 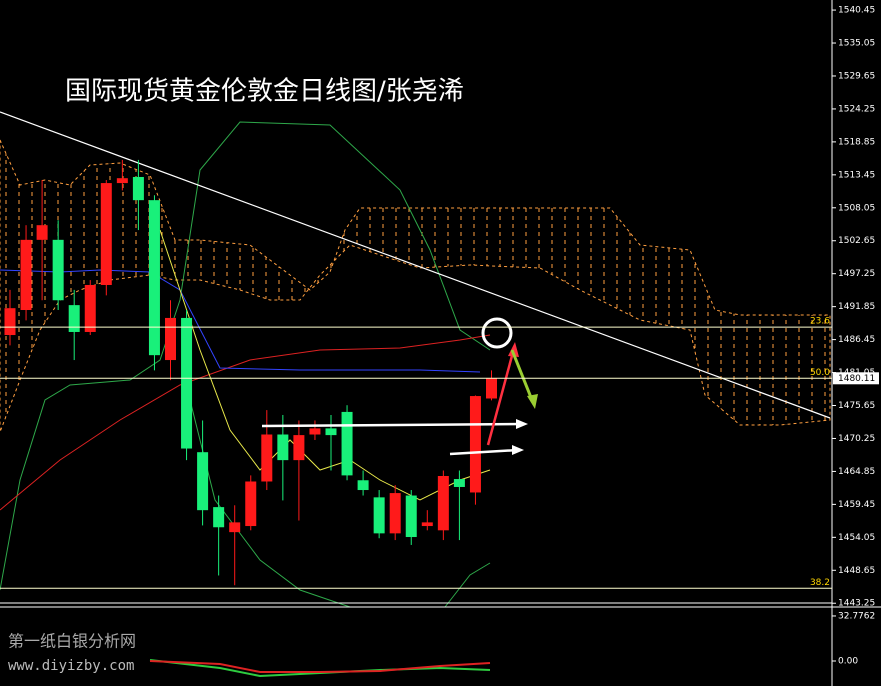 I want to click on y-tick-label: 1491.85, so click(x=856, y=307).